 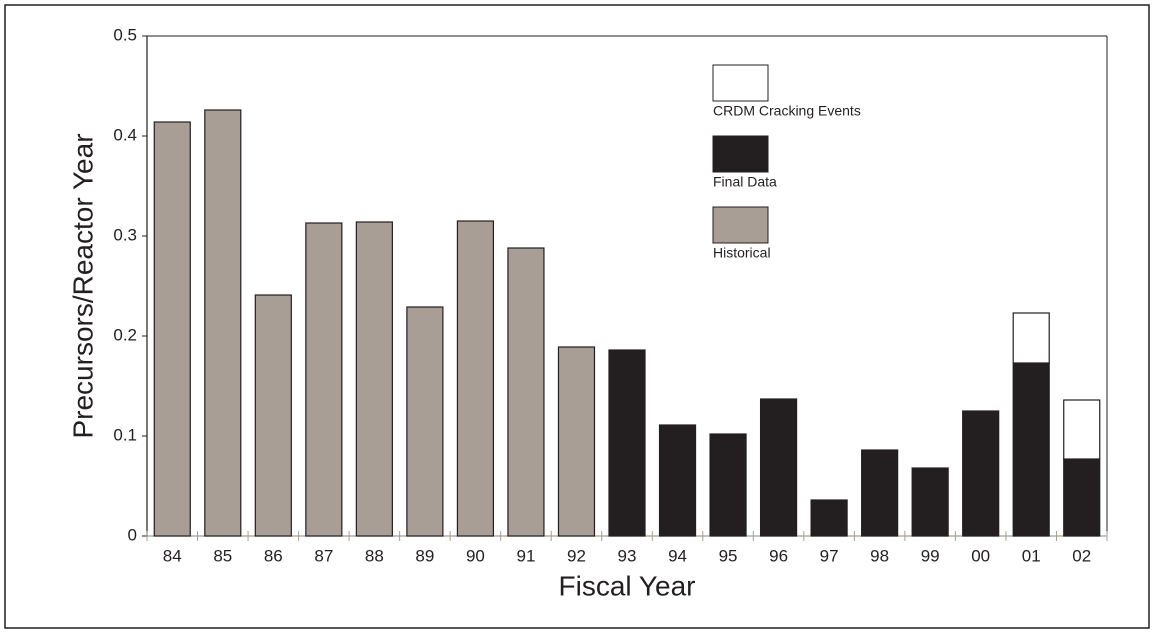 I want to click on x-tick-label: 96, so click(x=778, y=555).